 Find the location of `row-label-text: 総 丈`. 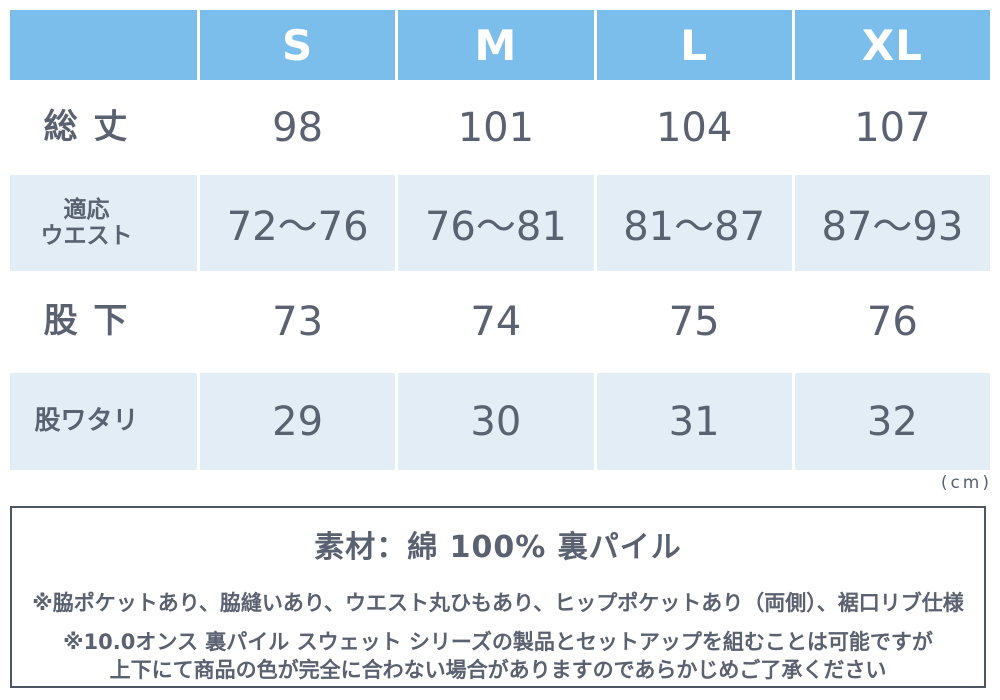

row-label-text: 総 丈 is located at coordinates (86, 126).